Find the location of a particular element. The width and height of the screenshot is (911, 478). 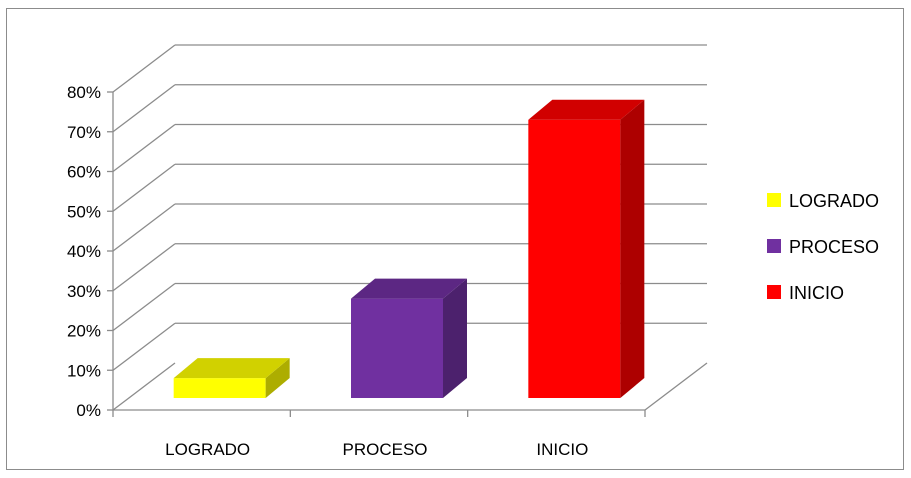

x-tick-label: LOGRADO is located at coordinates (207, 449).